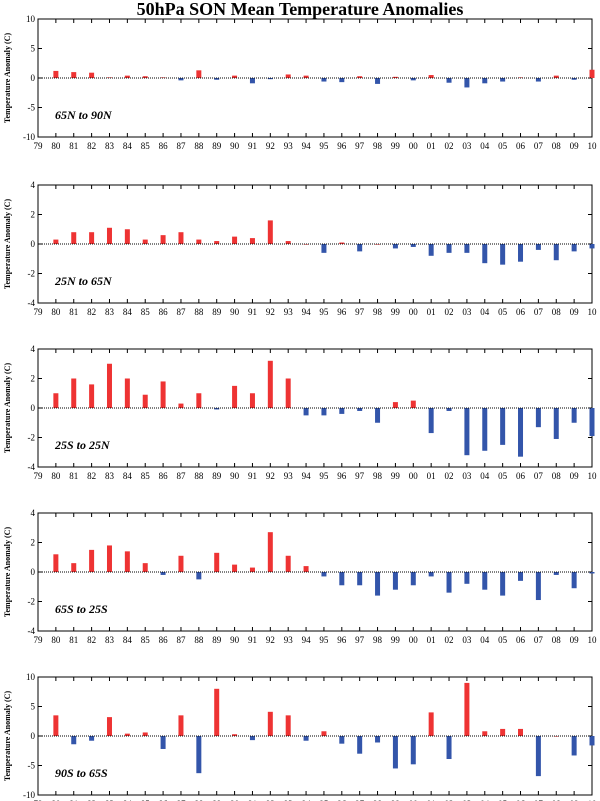 This screenshot has height=801, width=600. What do you see at coordinates (289, 476) in the screenshot?
I see `x-tick-label: 93` at bounding box center [289, 476].